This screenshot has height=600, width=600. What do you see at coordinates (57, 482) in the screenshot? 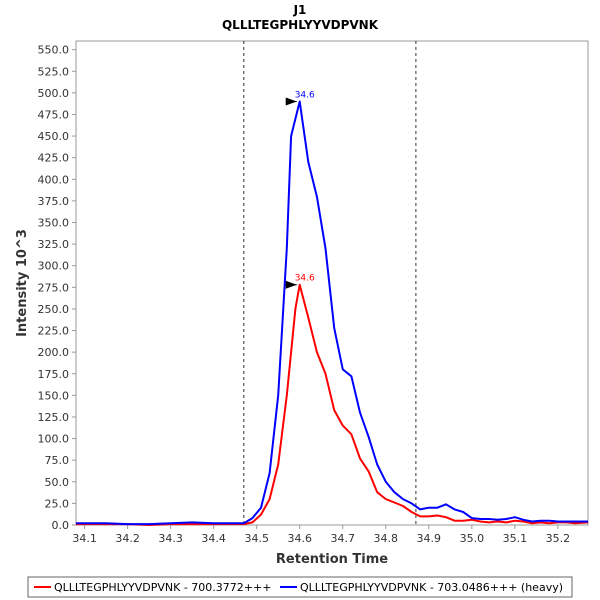
I see `y-tick-label: 50.0` at bounding box center [57, 482].